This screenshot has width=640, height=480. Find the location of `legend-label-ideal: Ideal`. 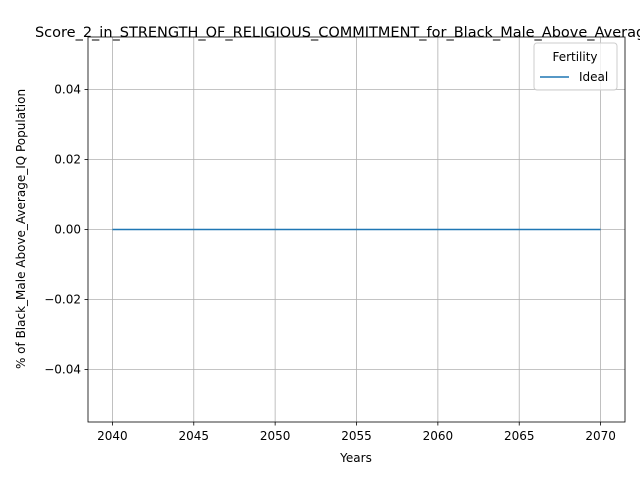

legend-label-ideal: Ideal is located at coordinates (593, 77).